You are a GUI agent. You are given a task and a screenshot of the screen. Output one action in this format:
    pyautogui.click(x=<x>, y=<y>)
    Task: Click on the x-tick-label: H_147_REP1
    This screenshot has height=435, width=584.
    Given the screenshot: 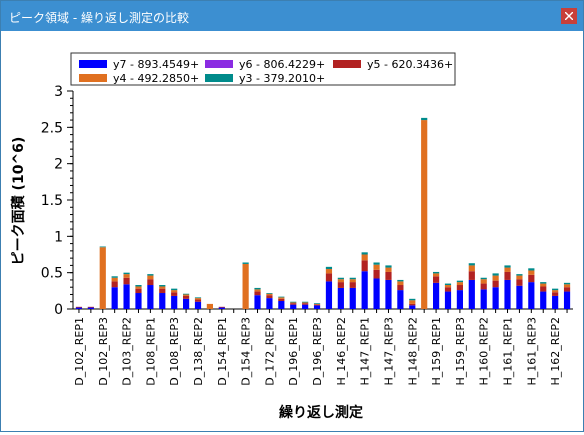 What is the action you would take?
    pyautogui.click(x=365, y=351)
    